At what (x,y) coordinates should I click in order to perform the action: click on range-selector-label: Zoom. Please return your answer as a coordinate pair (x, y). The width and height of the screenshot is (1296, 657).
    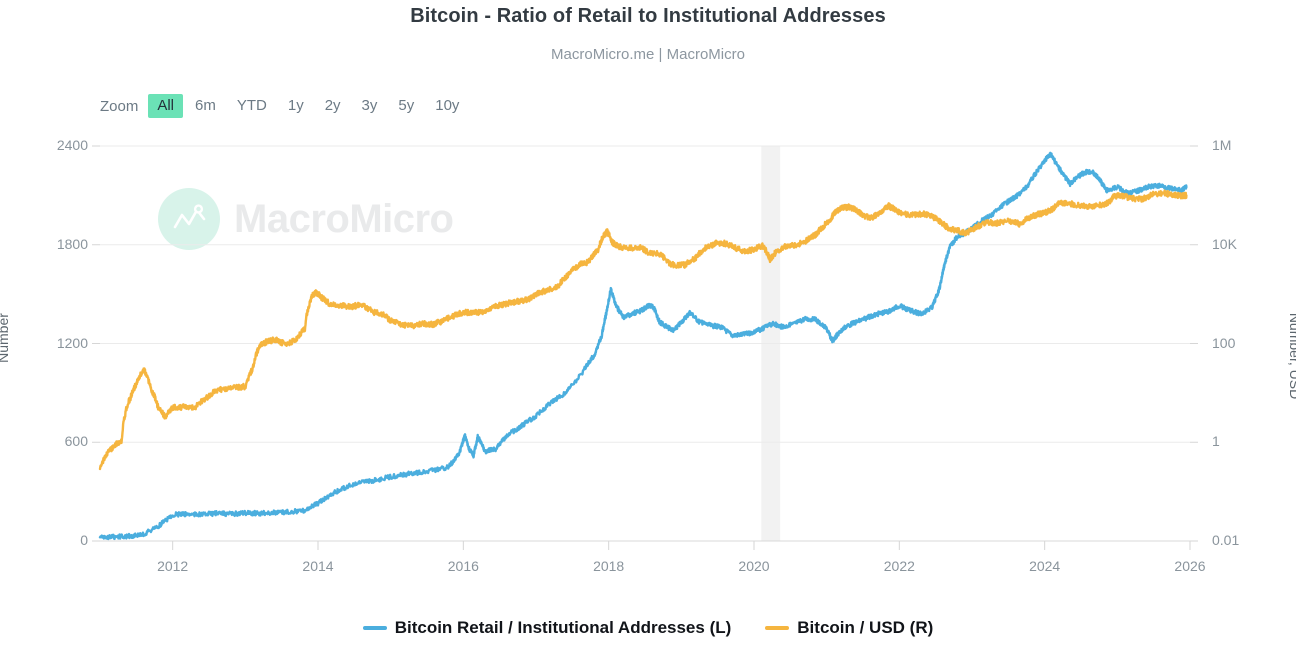
    Looking at the image, I should click on (119, 106).